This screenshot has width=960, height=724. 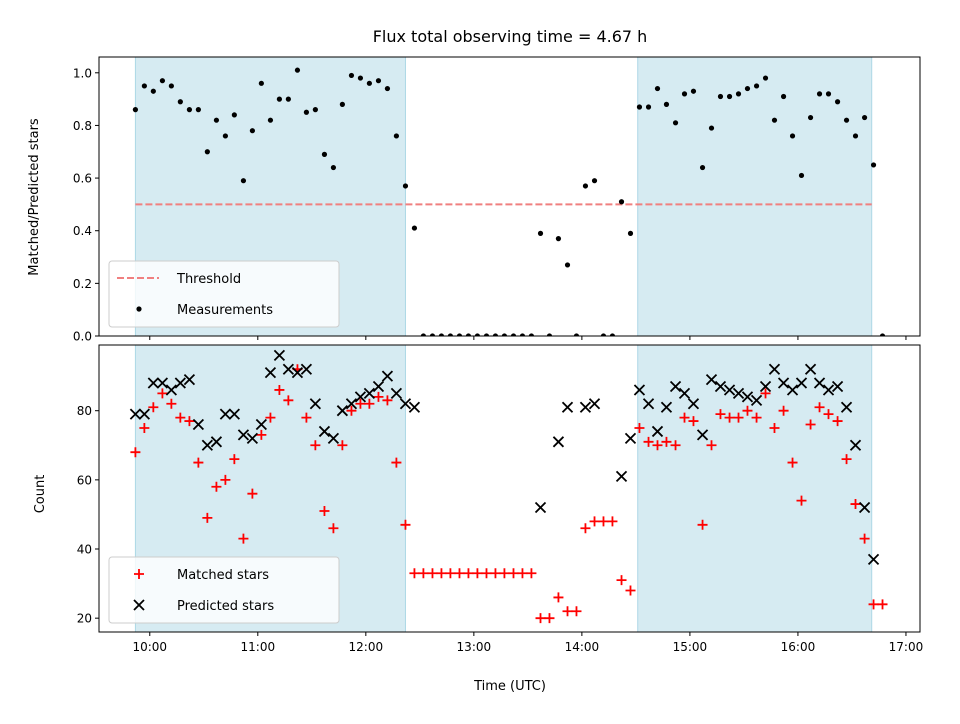 What do you see at coordinates (258, 647) in the screenshot?
I see `x-tick-label: 11:00` at bounding box center [258, 647].